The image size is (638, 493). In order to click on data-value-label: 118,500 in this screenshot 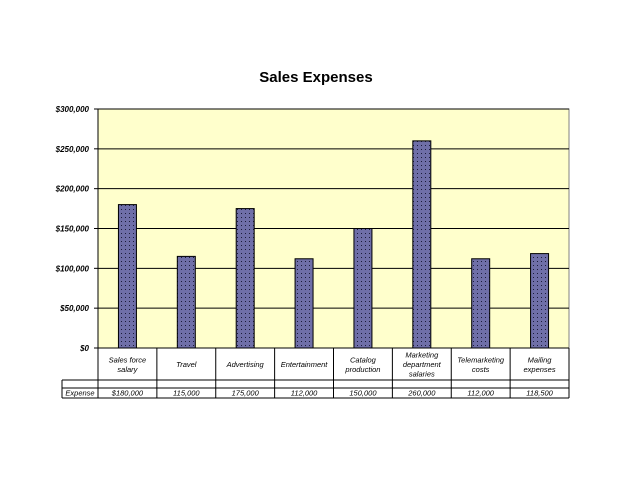, I will do `click(539, 393)`.